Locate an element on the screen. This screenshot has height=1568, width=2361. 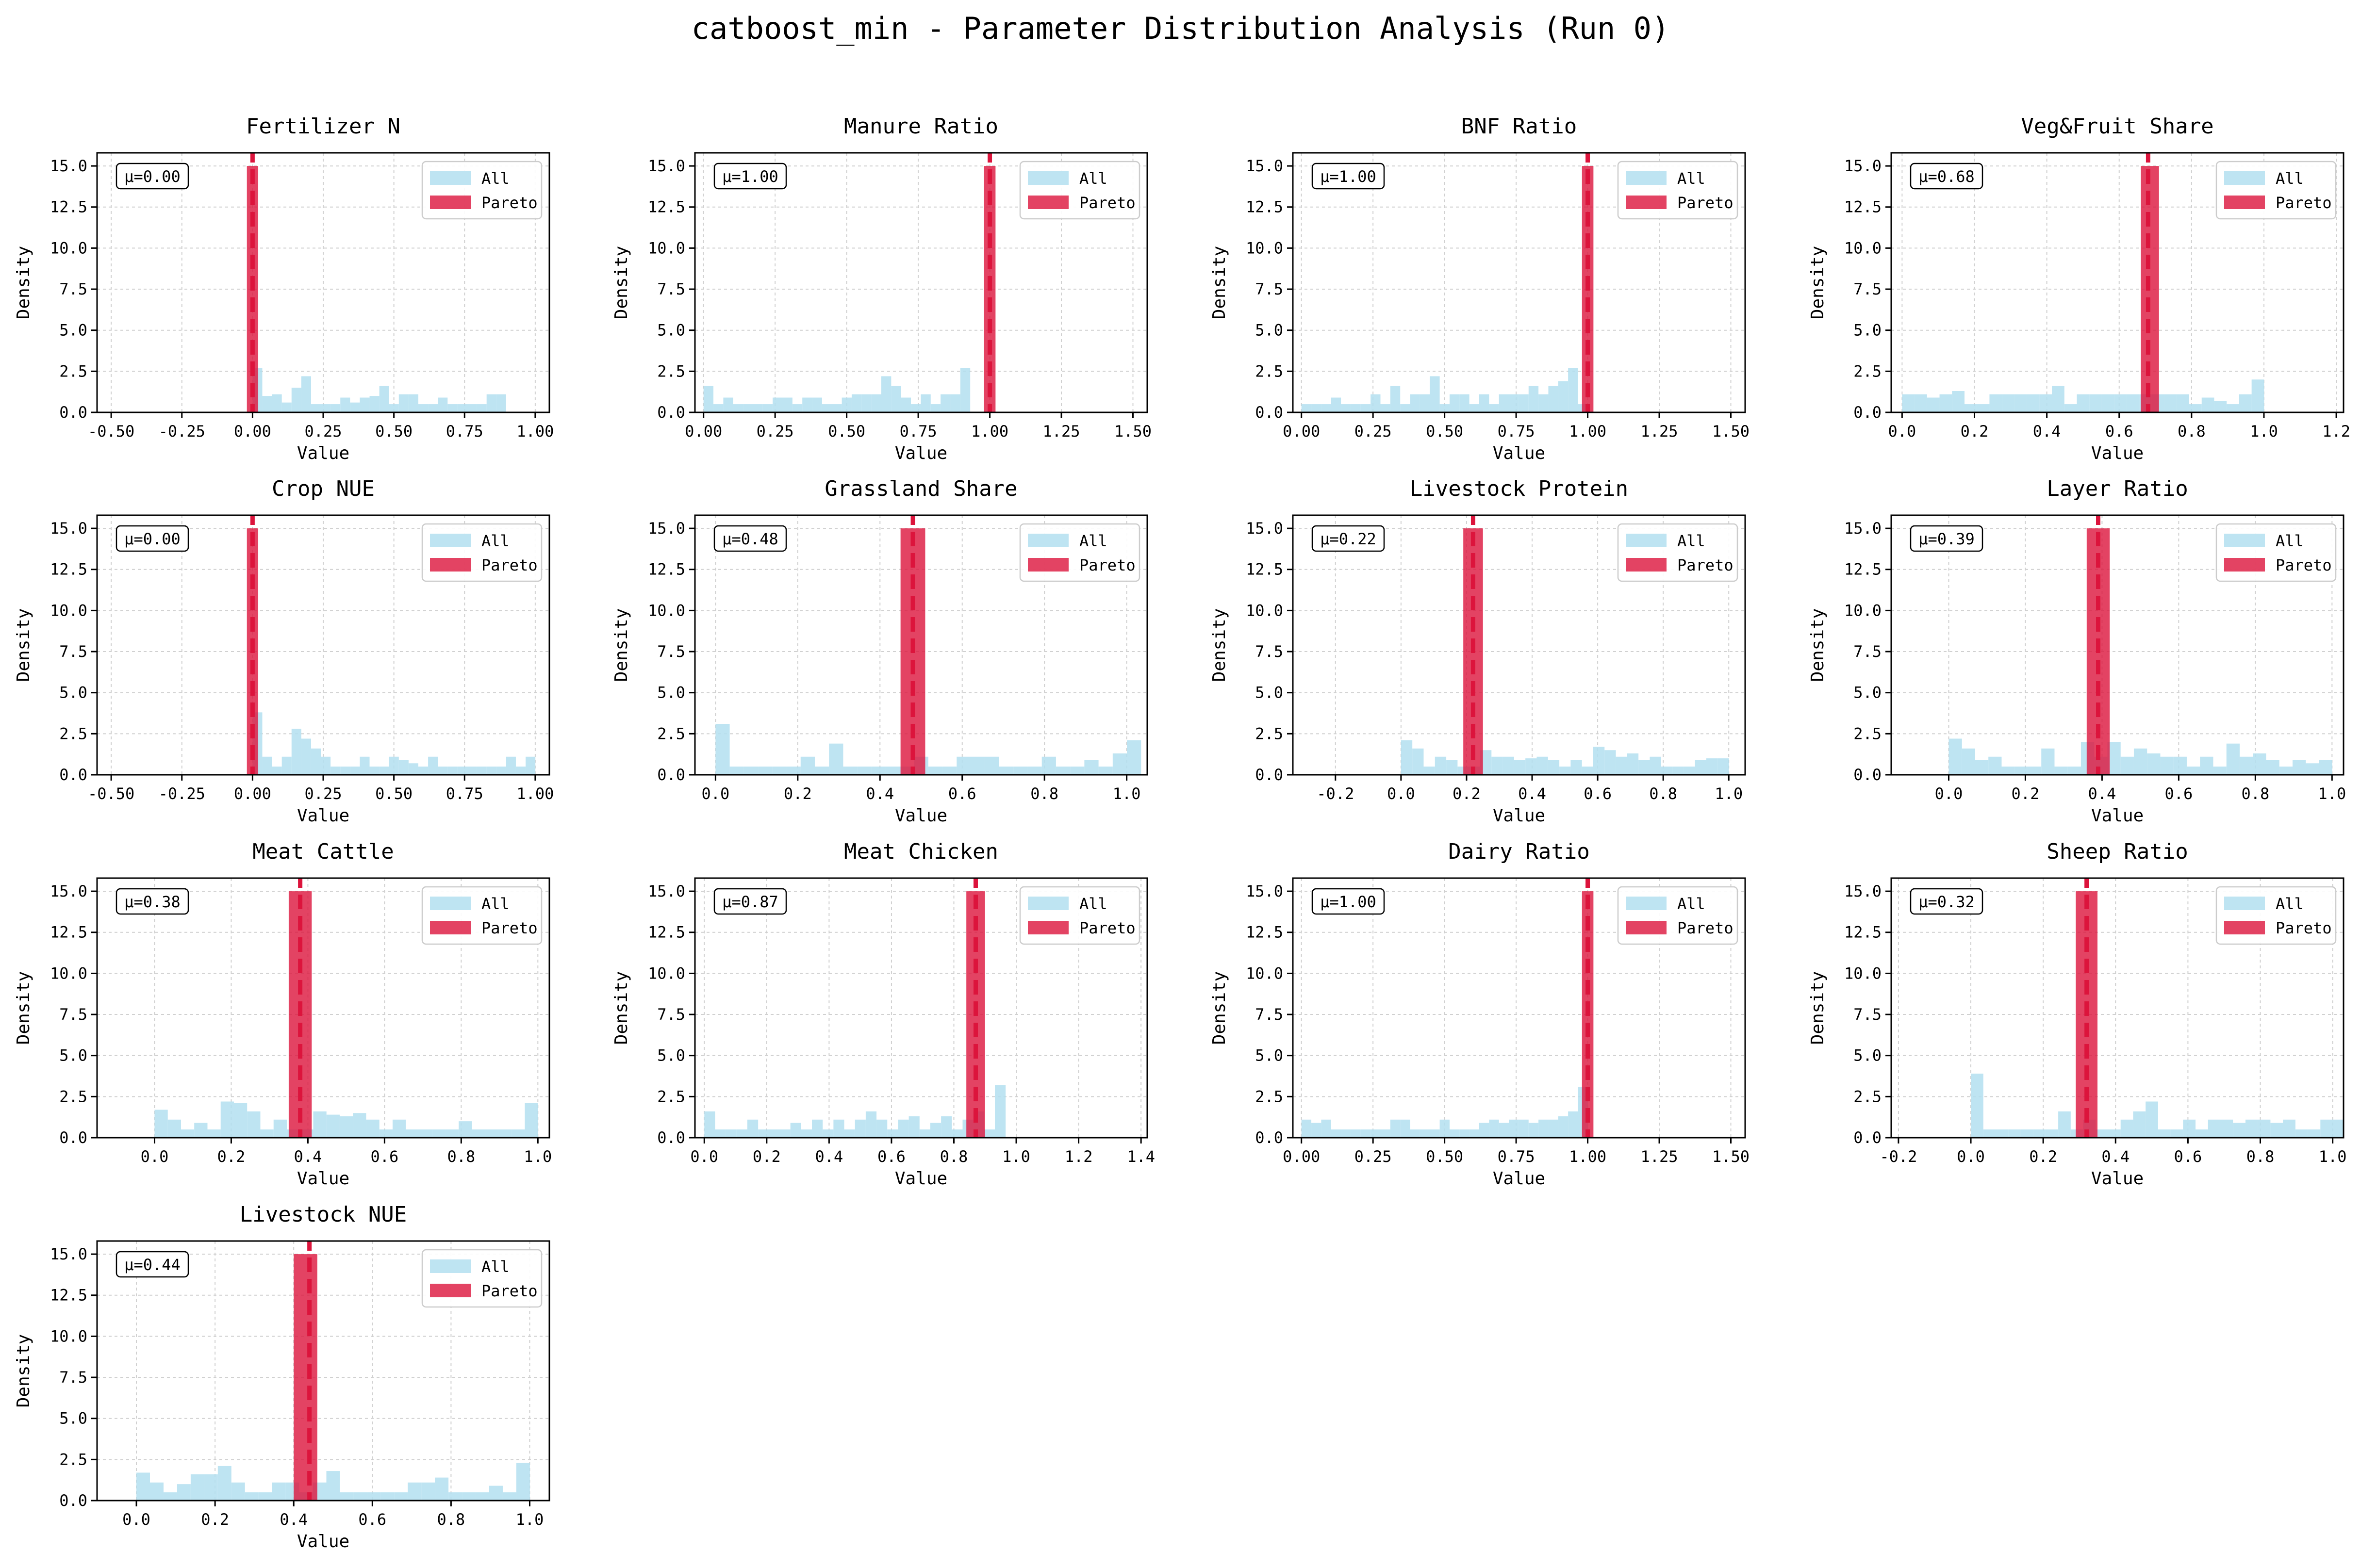
legend-swatch-all is located at coordinates (2244, 903).